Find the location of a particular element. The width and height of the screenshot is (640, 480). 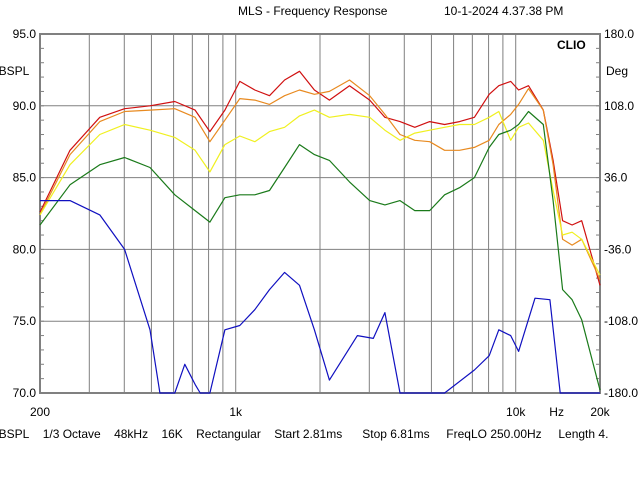

x-tick-label: Hz is located at coordinates (556, 412).